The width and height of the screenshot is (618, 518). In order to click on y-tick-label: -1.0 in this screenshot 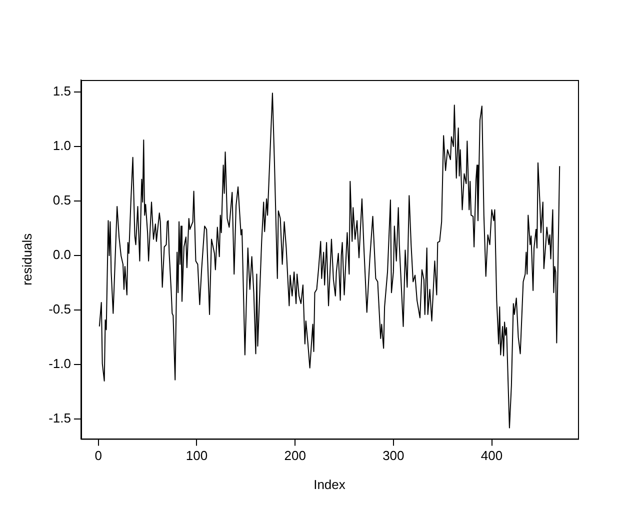, I will do `click(59, 364)`.